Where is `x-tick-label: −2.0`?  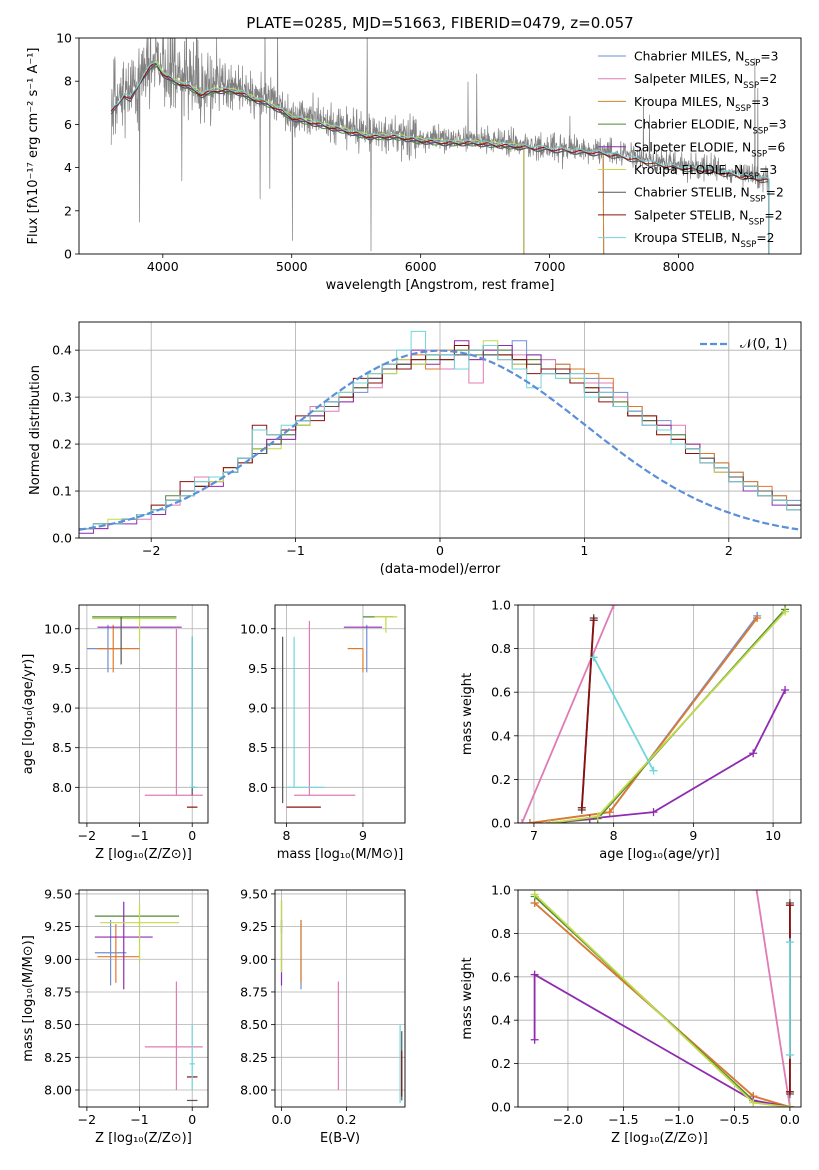 x-tick-label: −2.0 is located at coordinates (568, 1119).